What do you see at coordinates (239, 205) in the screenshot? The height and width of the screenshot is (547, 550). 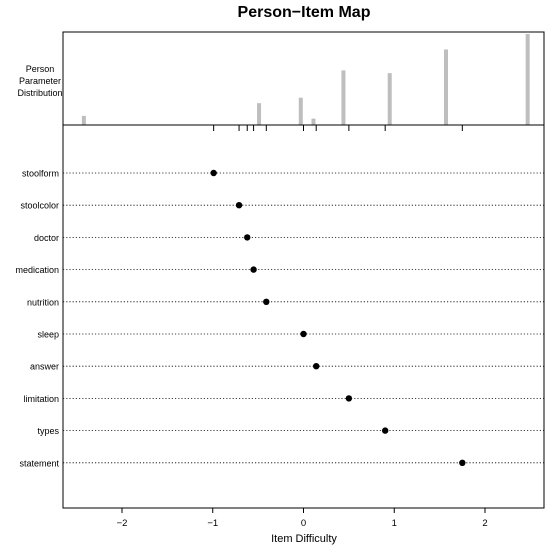 I see `item-point-stoolcolor` at bounding box center [239, 205].